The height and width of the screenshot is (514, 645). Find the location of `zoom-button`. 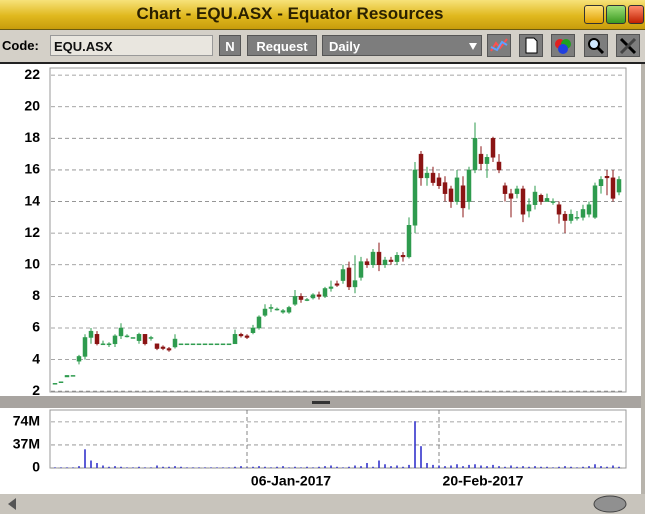

zoom-button is located at coordinates (596, 45).